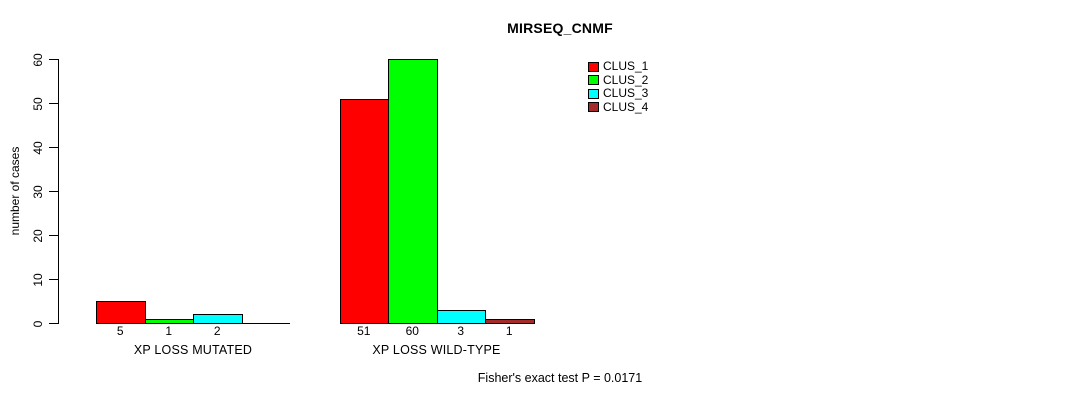  I want to click on x-group-label: XP LOSS MUTATED, so click(193, 350).